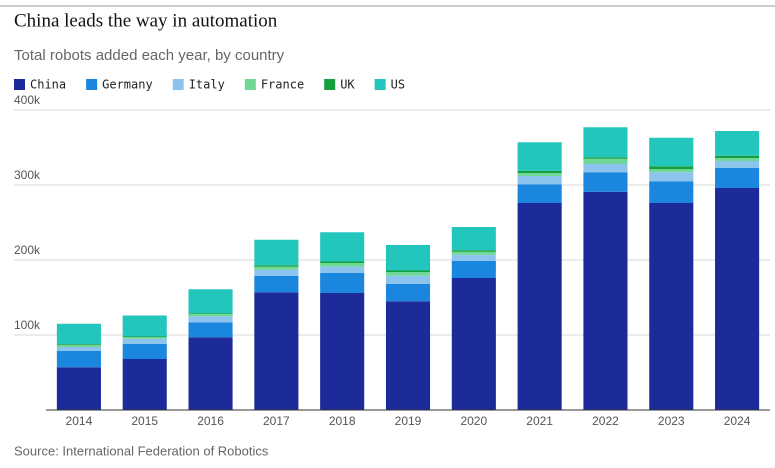  Describe the element at coordinates (127, 85) in the screenshot. I see `legend-label: Germany` at that location.